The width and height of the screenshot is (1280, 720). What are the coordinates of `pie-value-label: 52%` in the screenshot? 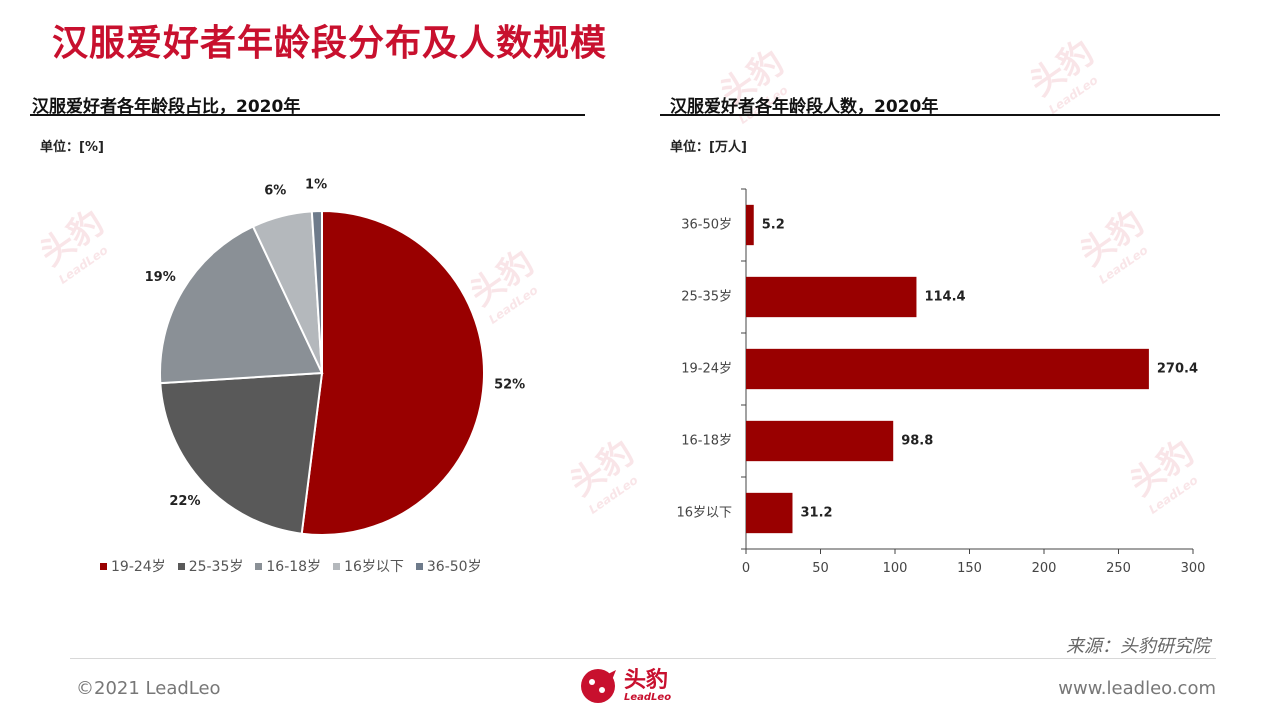 It's located at (509, 384).